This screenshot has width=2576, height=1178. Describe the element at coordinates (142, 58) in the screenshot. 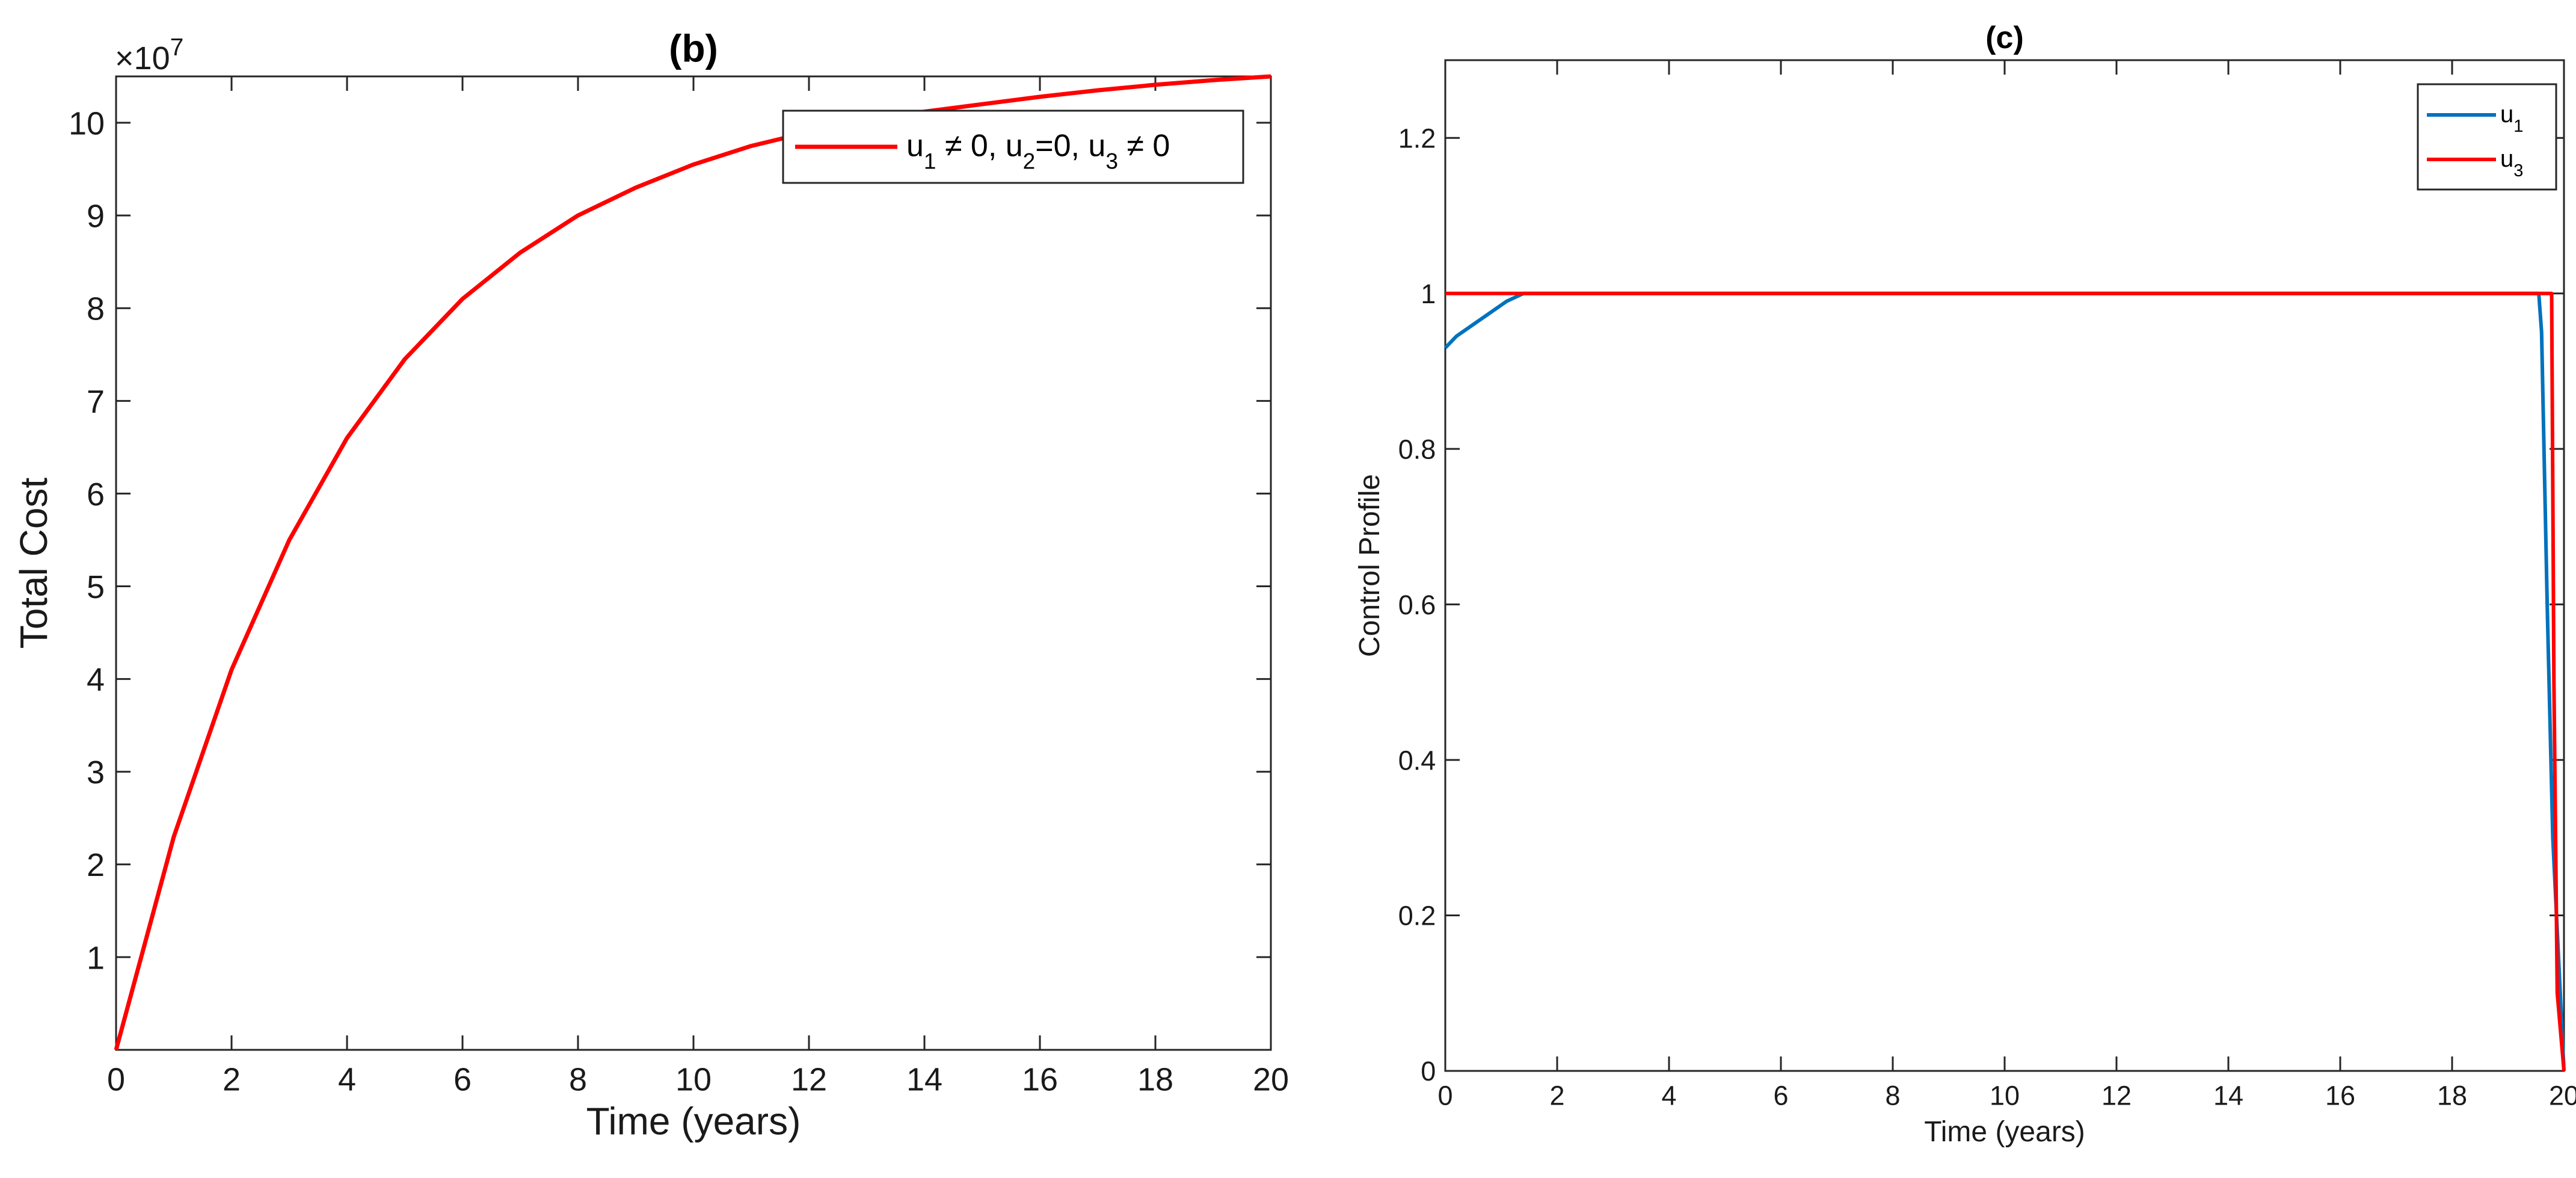

I see `y-exponent-base: ×10` at that location.